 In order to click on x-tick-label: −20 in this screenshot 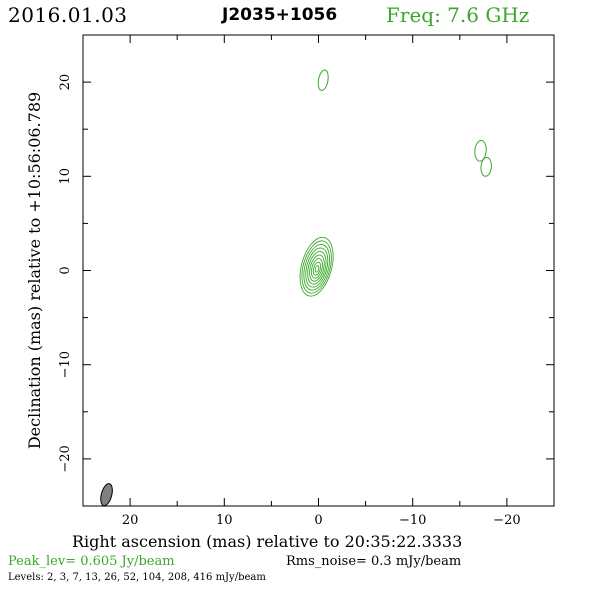, I will do `click(506, 520)`.